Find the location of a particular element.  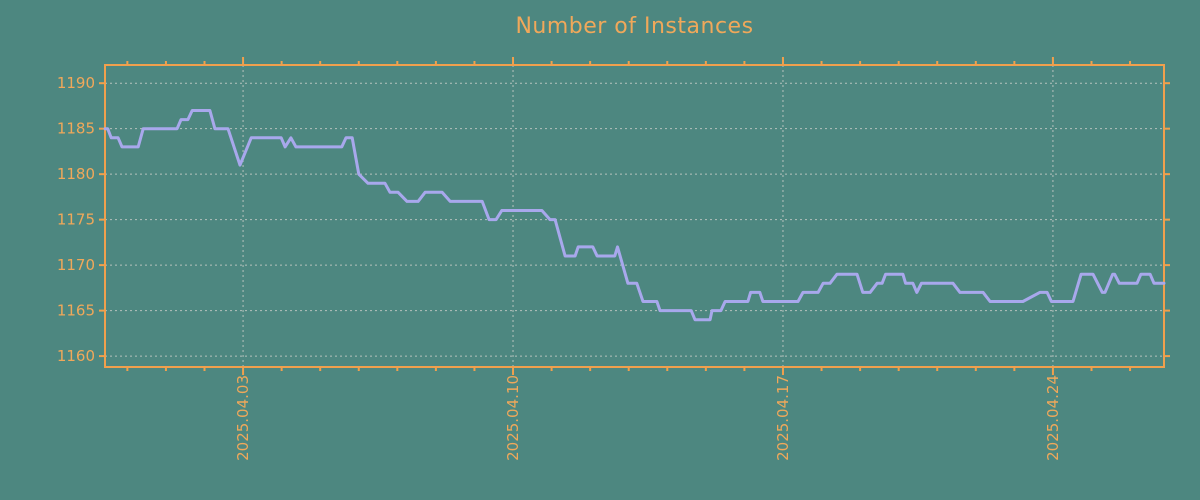

y-tick-label: 1190 is located at coordinates (76, 83).